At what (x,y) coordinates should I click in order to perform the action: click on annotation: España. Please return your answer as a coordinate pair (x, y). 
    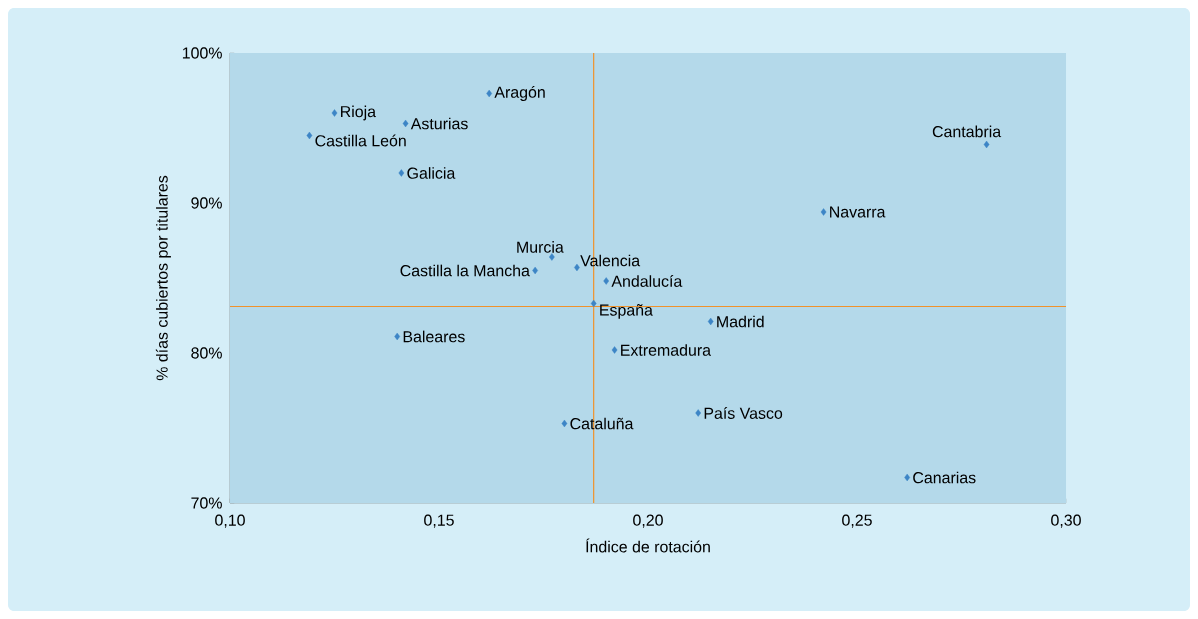
    Looking at the image, I should click on (626, 311).